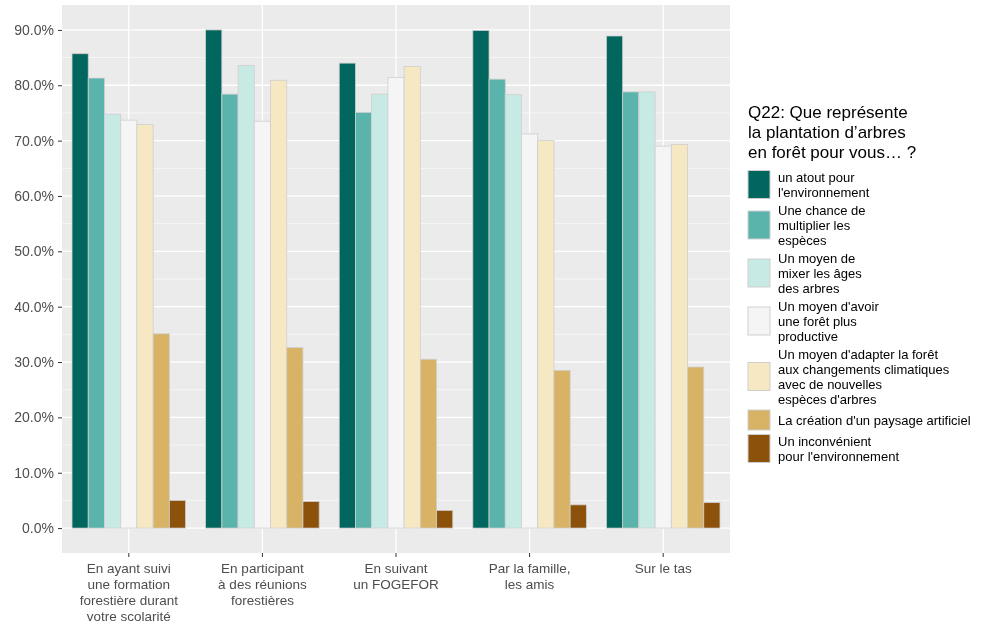 This screenshot has width=1008, height=622. What do you see at coordinates (129, 591) in the screenshot?
I see `x-tick-label: En ayant suivi une formation forestière durant votre scolarité` at bounding box center [129, 591].